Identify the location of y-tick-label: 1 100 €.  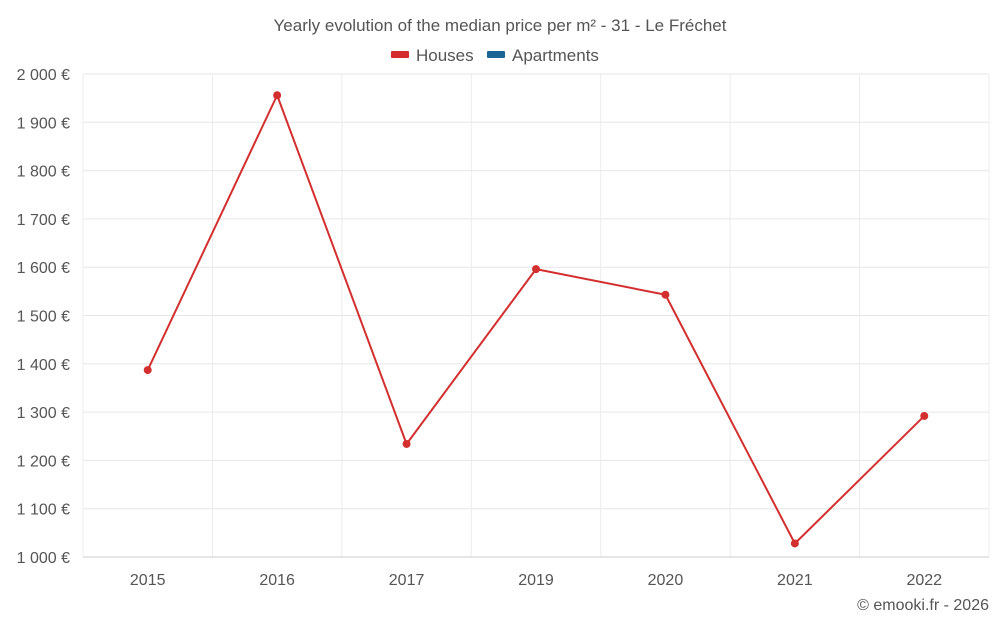
(43, 510).